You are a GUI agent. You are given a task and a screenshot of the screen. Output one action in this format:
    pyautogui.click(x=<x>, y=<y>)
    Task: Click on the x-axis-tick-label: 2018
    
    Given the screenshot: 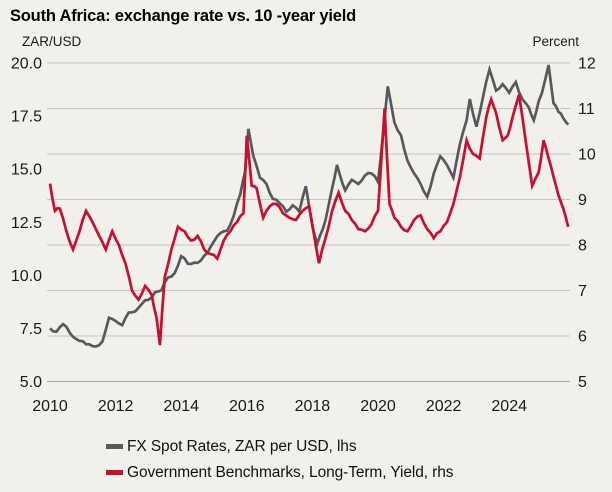 What is the action you would take?
    pyautogui.click(x=313, y=406)
    